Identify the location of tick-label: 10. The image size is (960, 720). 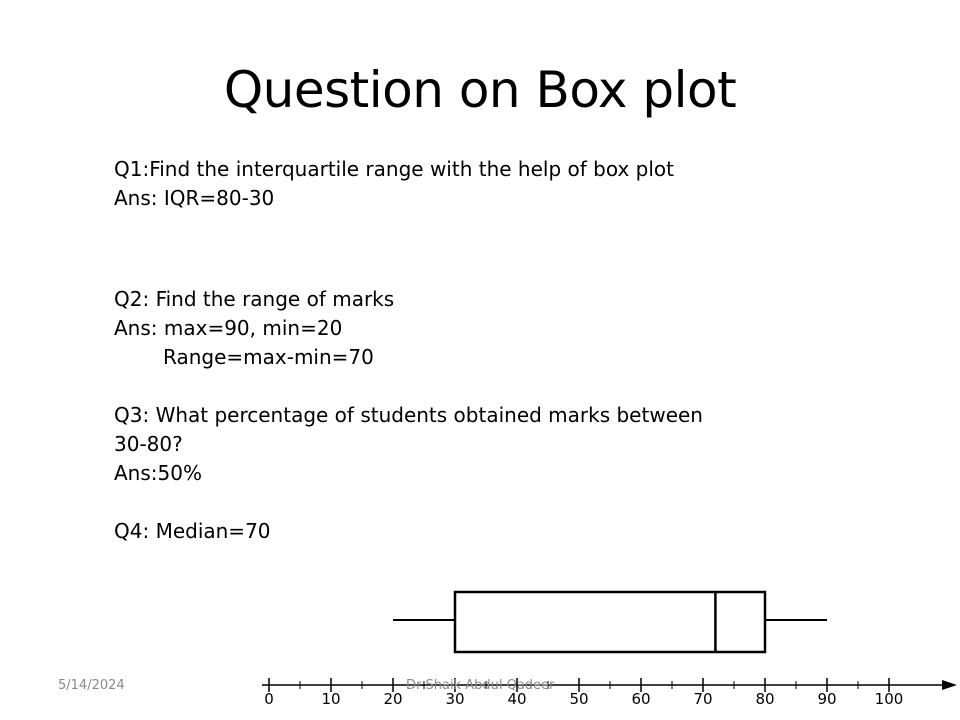
(330, 699).